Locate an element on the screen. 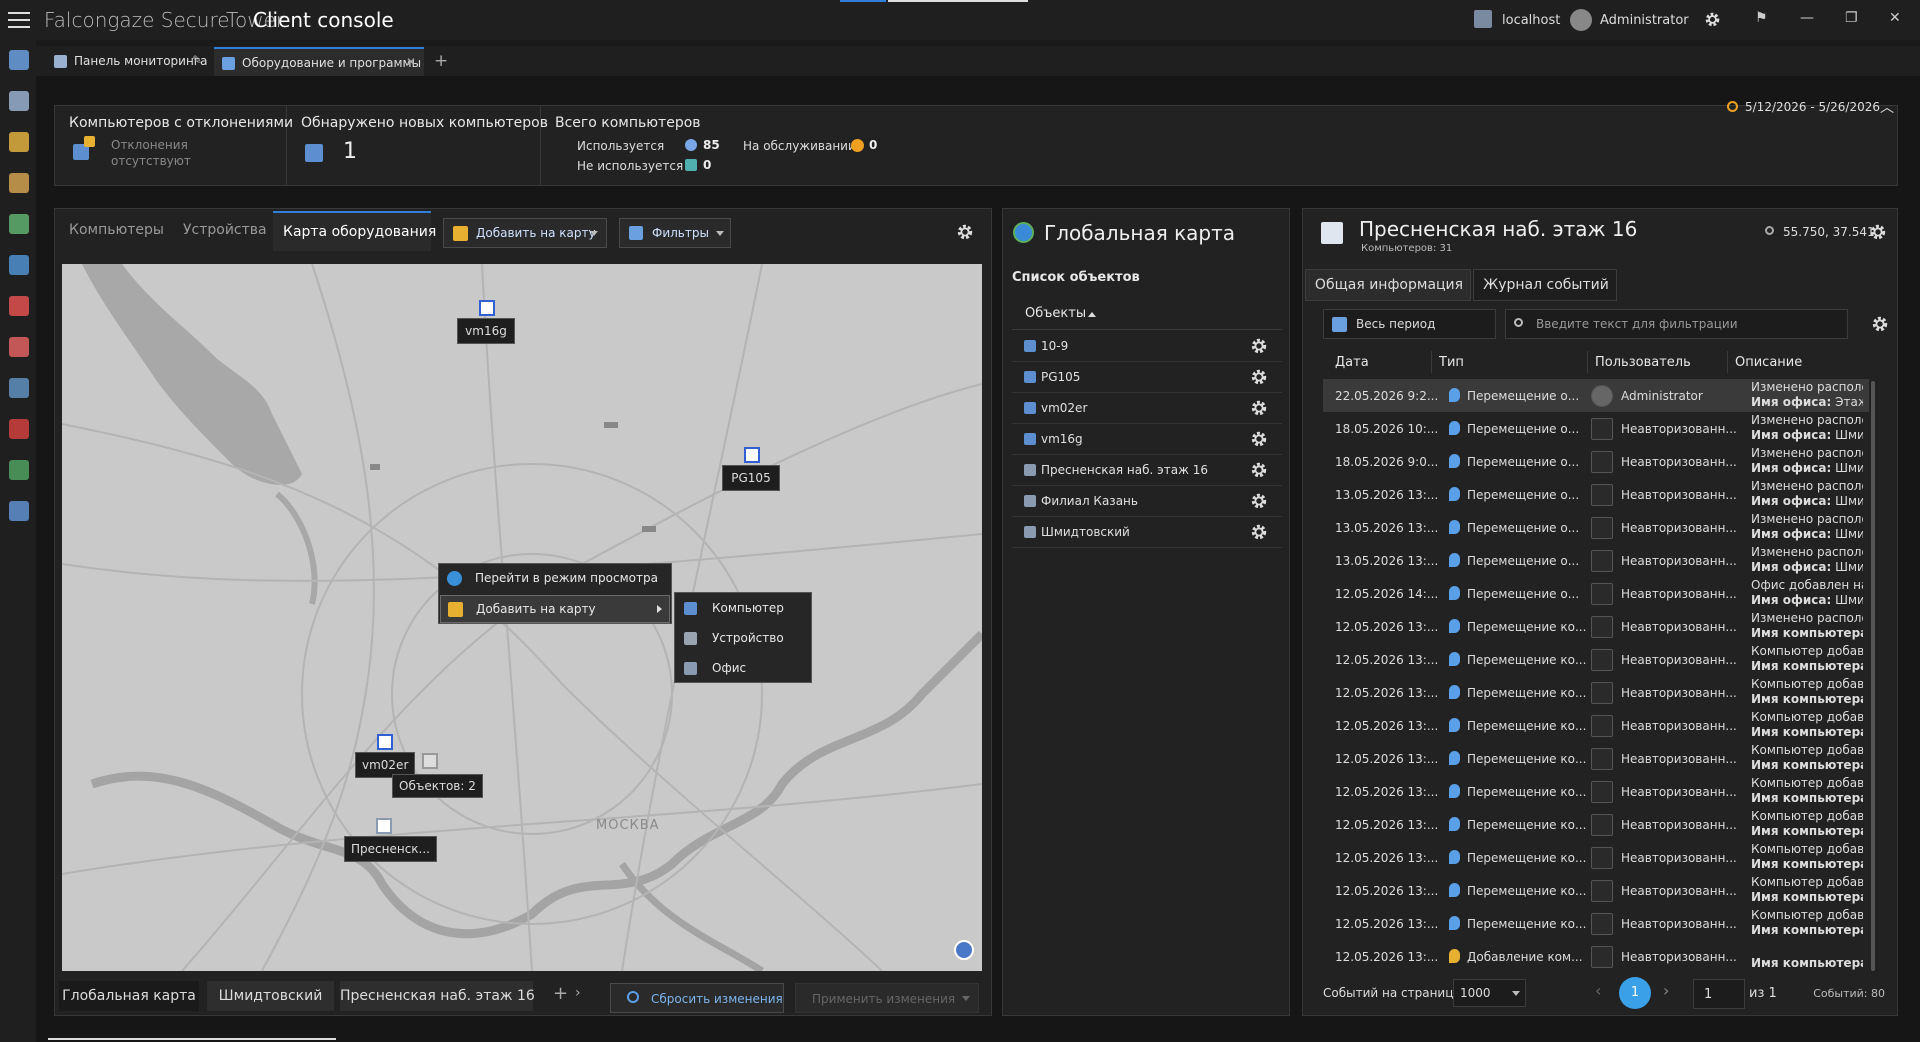 Image resolution: width=1920 pixels, height=1042 pixels. marker-label: vm02er is located at coordinates (385, 765).